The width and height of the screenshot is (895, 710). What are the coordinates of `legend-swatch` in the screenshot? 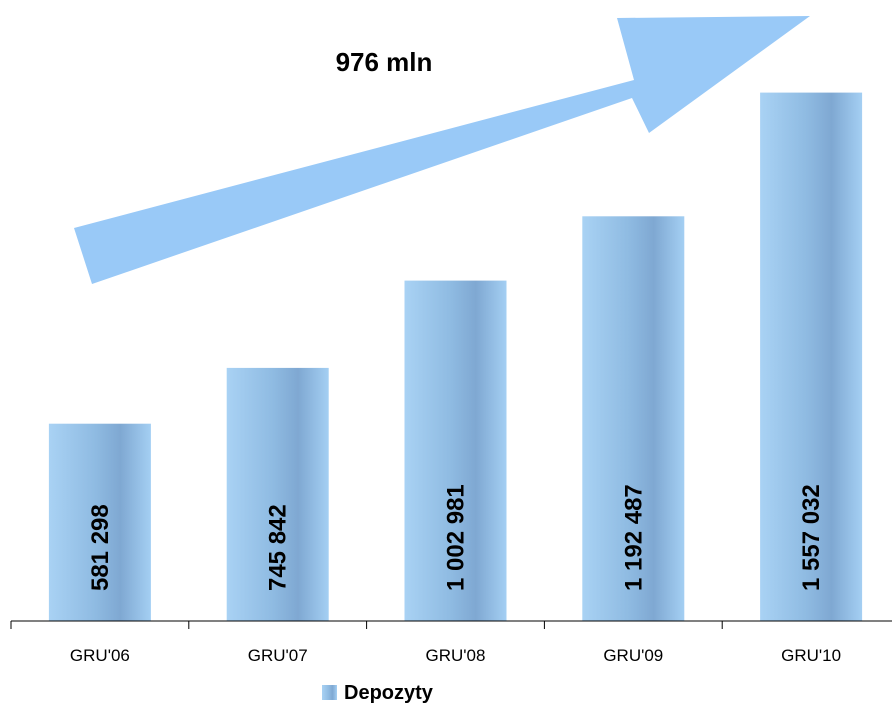 It's located at (329, 692).